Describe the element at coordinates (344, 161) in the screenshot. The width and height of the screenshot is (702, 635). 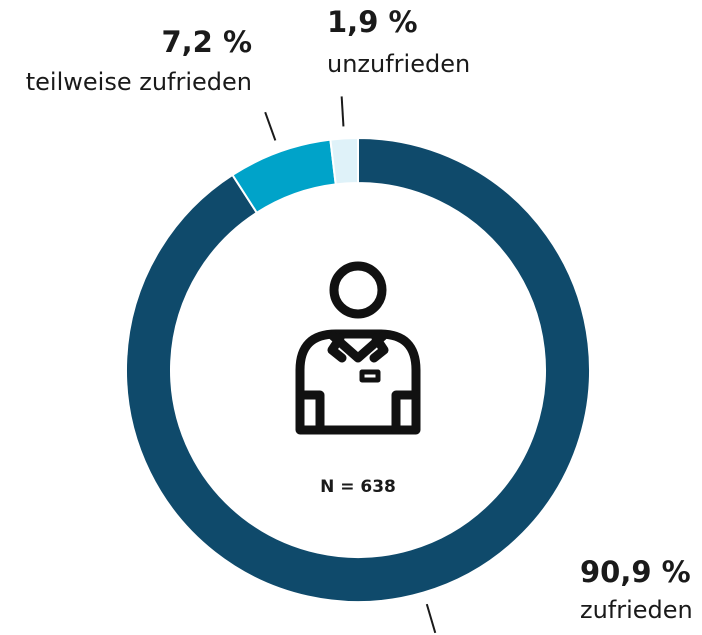
I see `donut-segment` at that location.